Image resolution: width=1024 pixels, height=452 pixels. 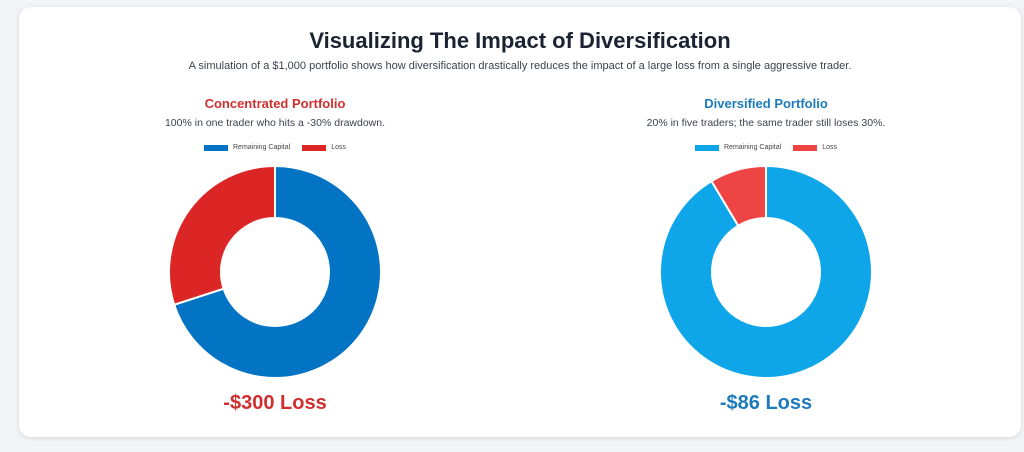 I want to click on chart-title: Diversified Portfolio, so click(x=766, y=103).